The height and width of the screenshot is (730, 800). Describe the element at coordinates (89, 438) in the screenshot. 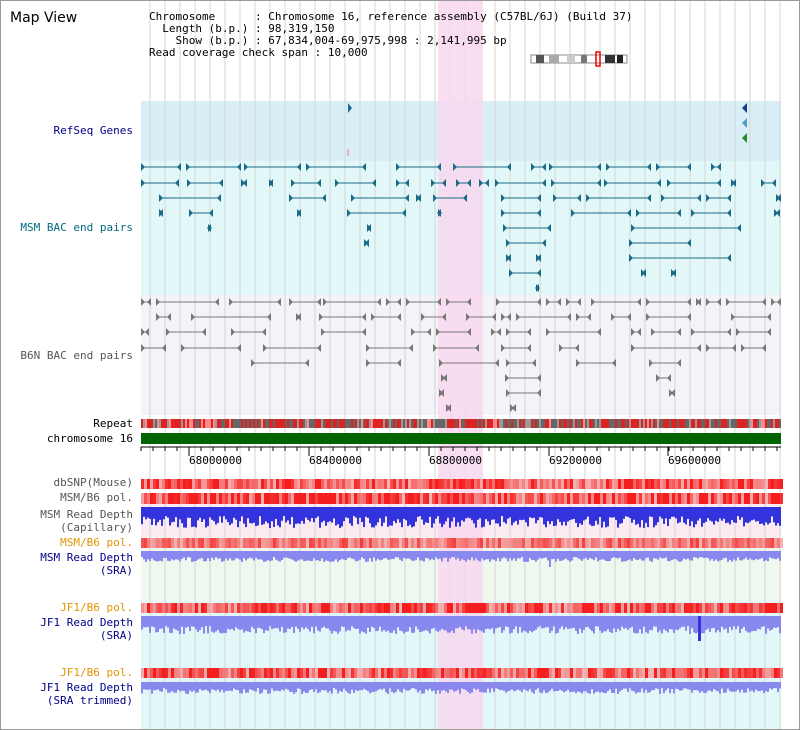

I see `track-label-chromosome: chromosome 16` at that location.